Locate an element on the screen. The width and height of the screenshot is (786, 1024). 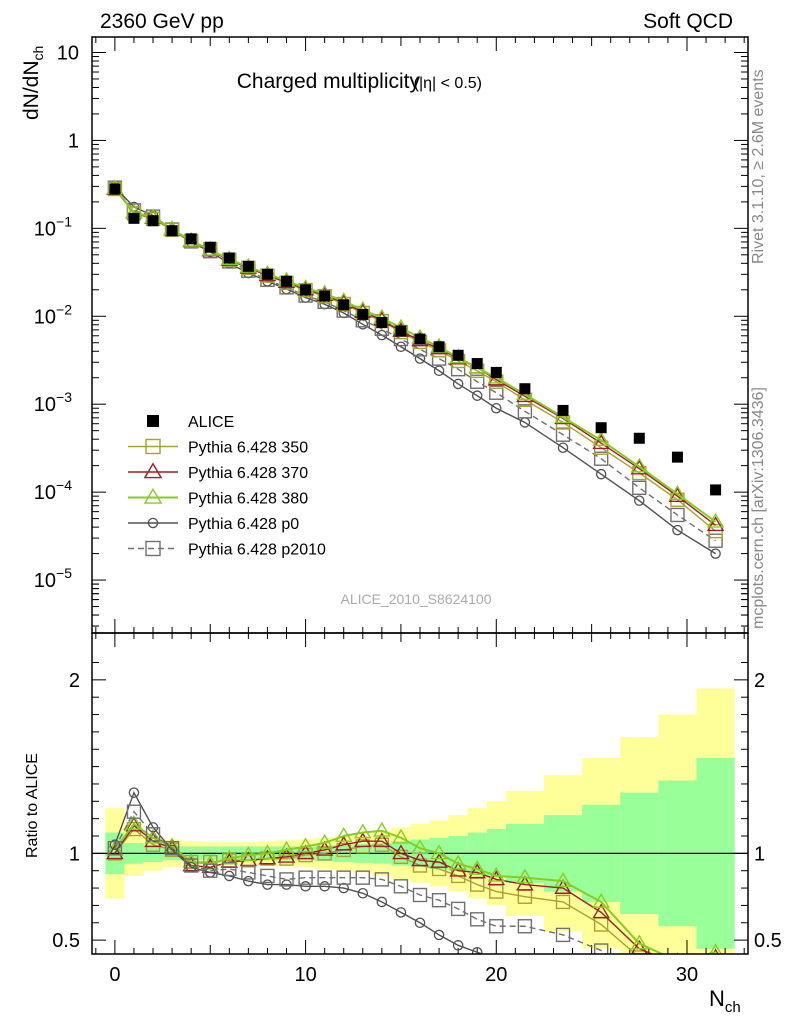
y-tick-label: 10⁻² is located at coordinates (53, 314).